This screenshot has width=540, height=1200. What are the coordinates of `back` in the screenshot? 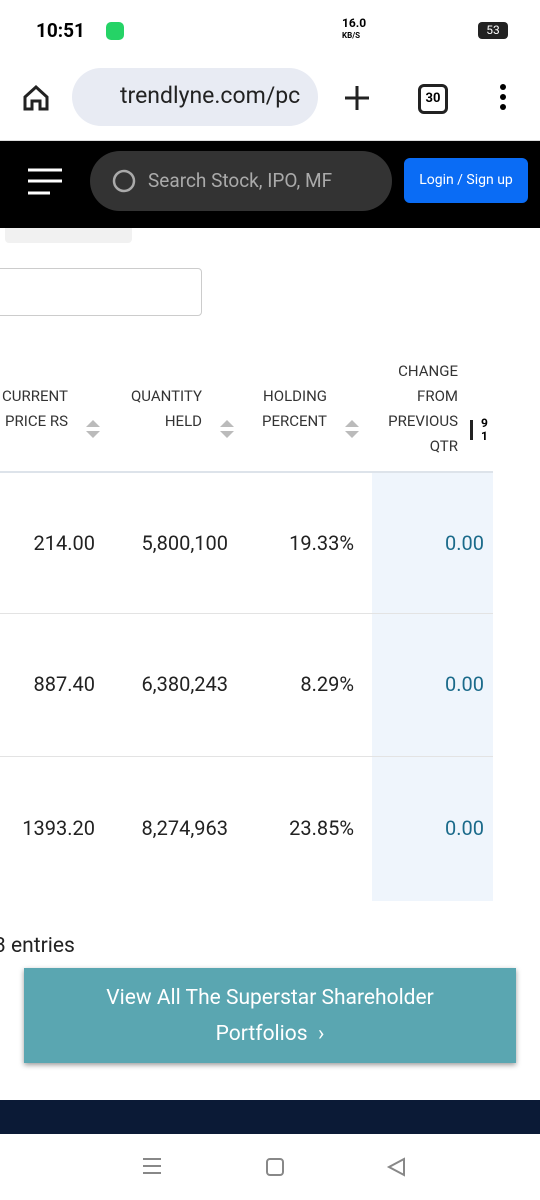 It's located at (395, 1167).